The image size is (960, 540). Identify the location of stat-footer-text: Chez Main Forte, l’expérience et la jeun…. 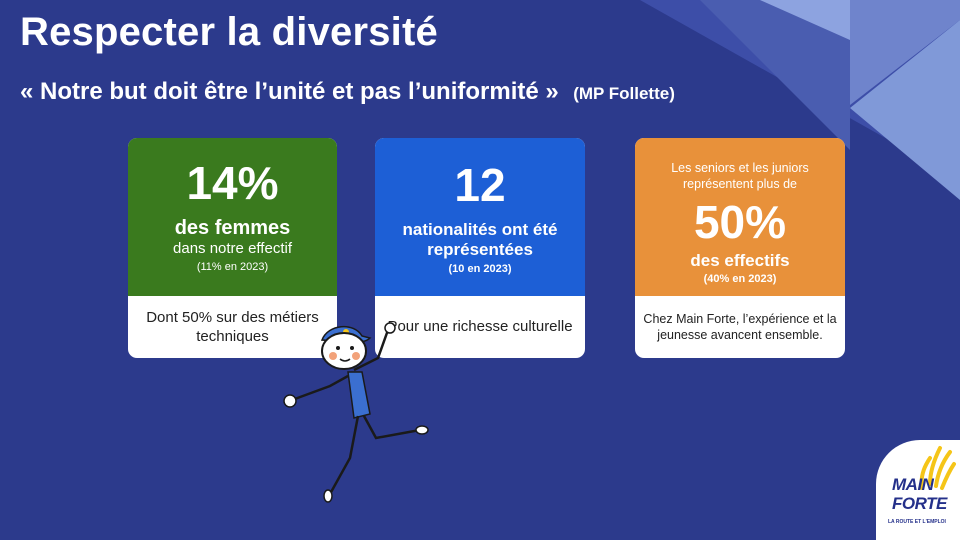
(740, 326).